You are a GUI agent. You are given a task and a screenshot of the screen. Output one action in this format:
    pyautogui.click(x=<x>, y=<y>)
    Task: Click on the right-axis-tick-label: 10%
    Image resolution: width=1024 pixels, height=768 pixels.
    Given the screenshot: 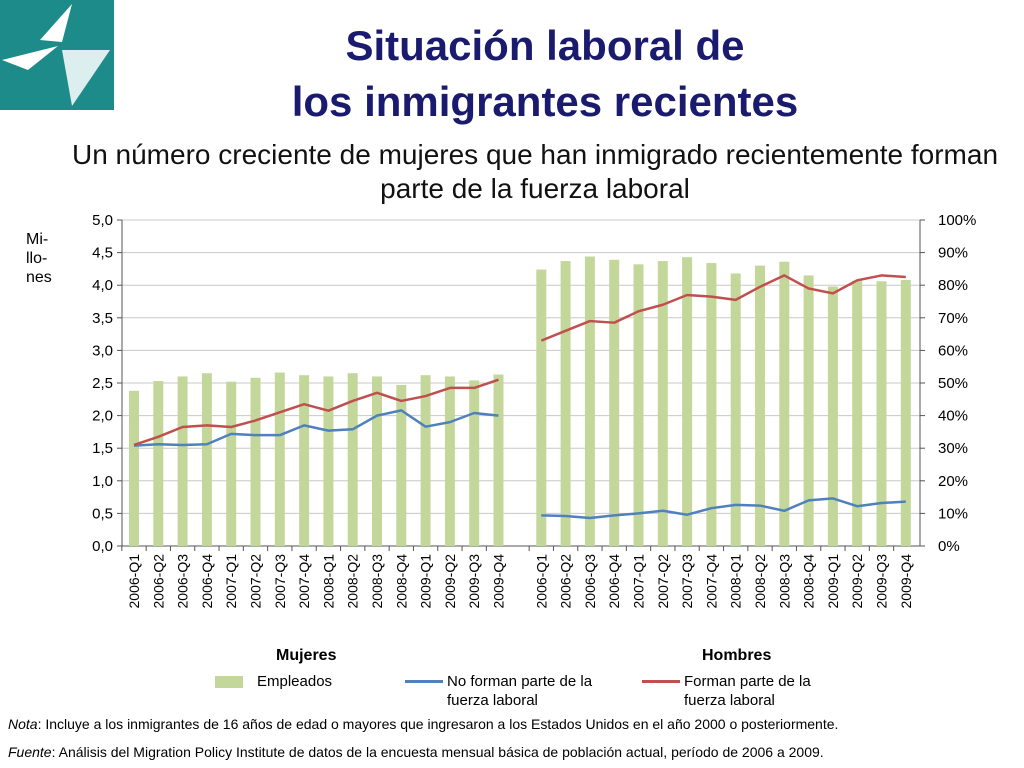 What is the action you would take?
    pyautogui.click(x=953, y=513)
    